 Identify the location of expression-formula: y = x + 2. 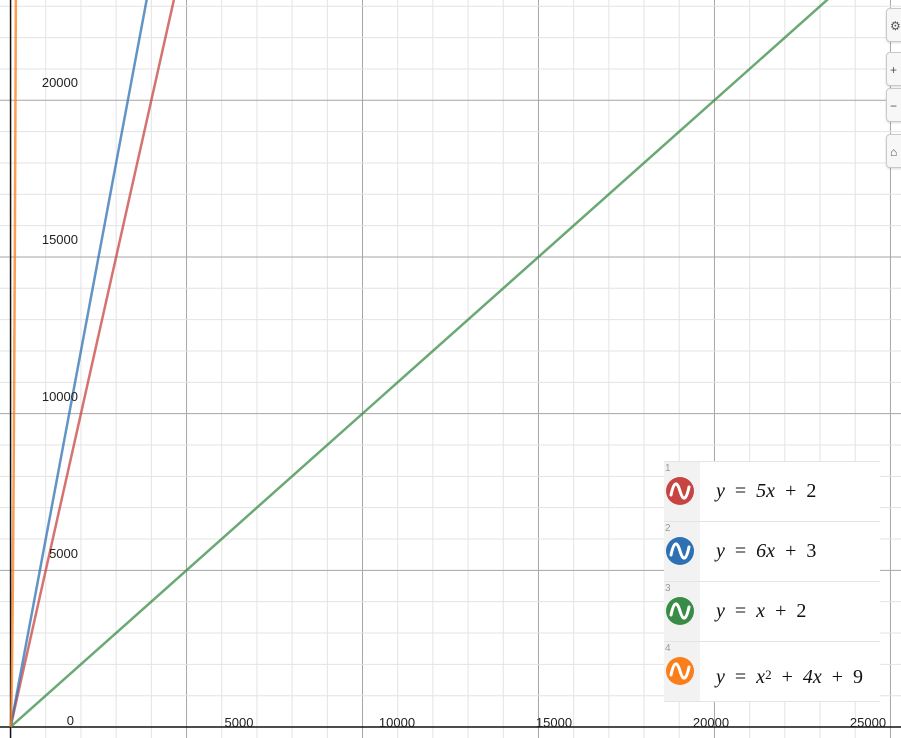
(761, 611).